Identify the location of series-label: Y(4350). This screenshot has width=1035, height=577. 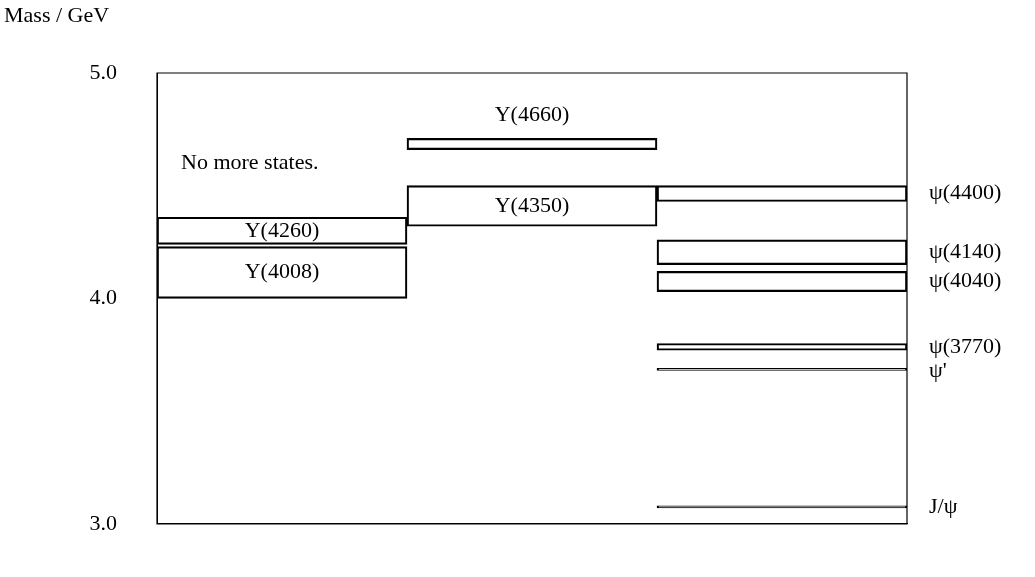
(532, 204).